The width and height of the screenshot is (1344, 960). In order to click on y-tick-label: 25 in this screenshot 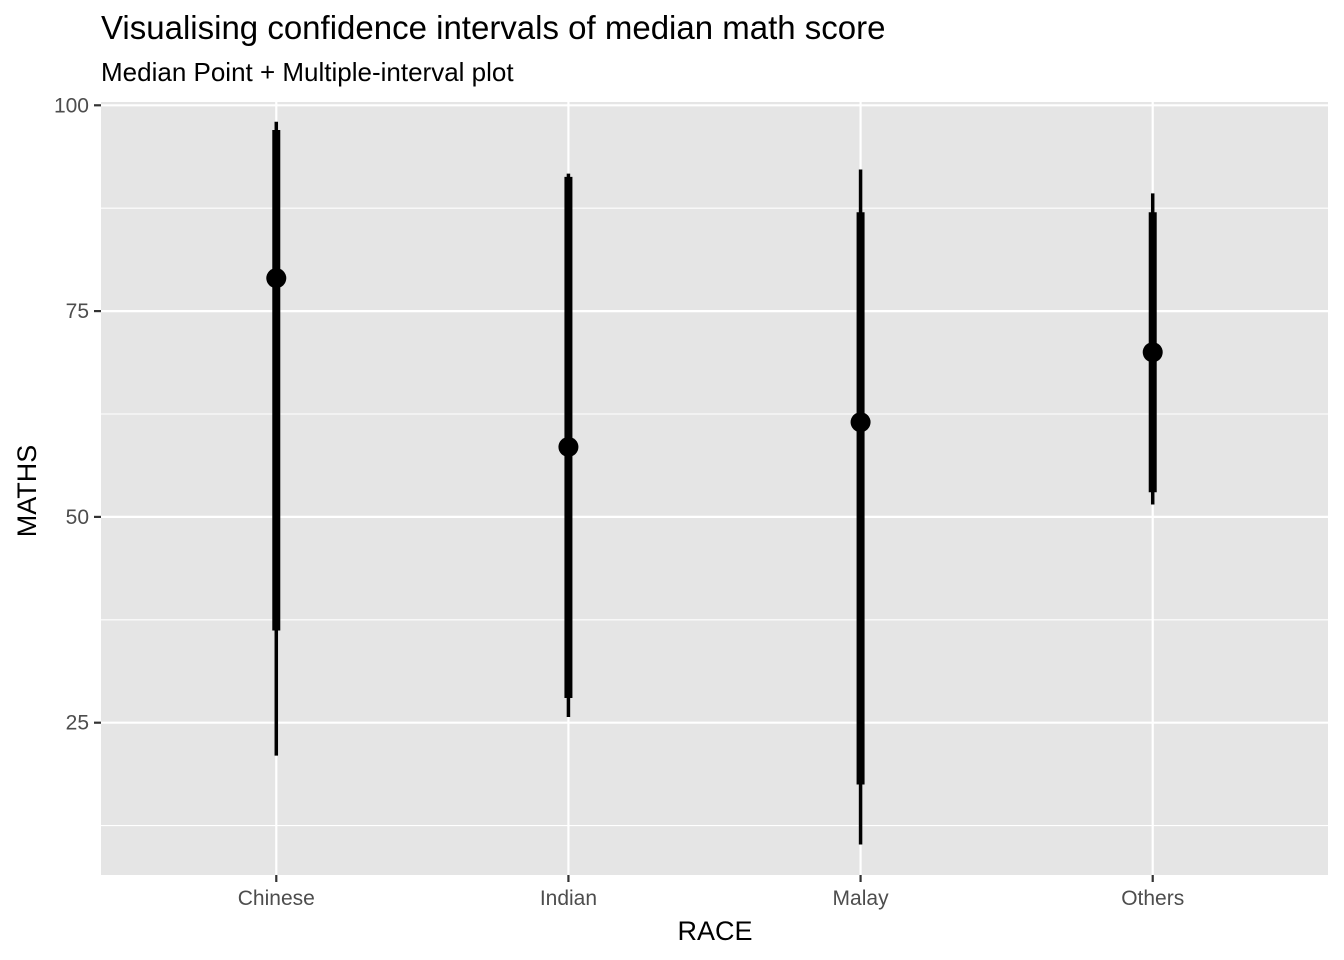, I will do `click(77, 723)`.